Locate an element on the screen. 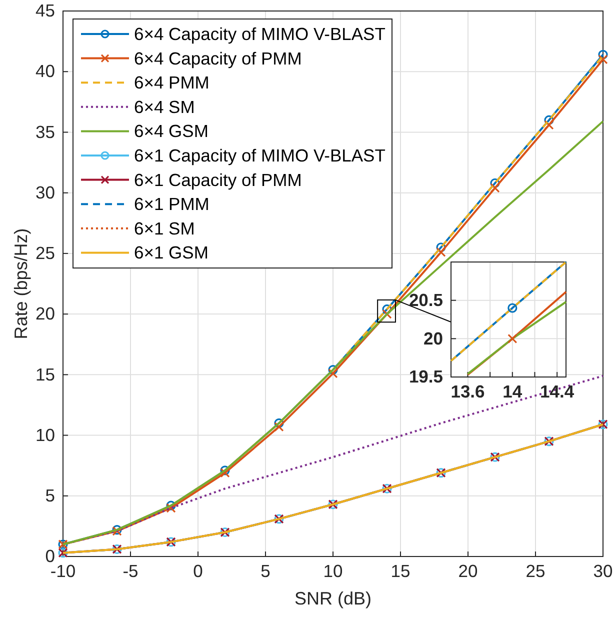 This screenshot has width=613, height=621. legend-label: 6×4 GSM is located at coordinates (171, 131).